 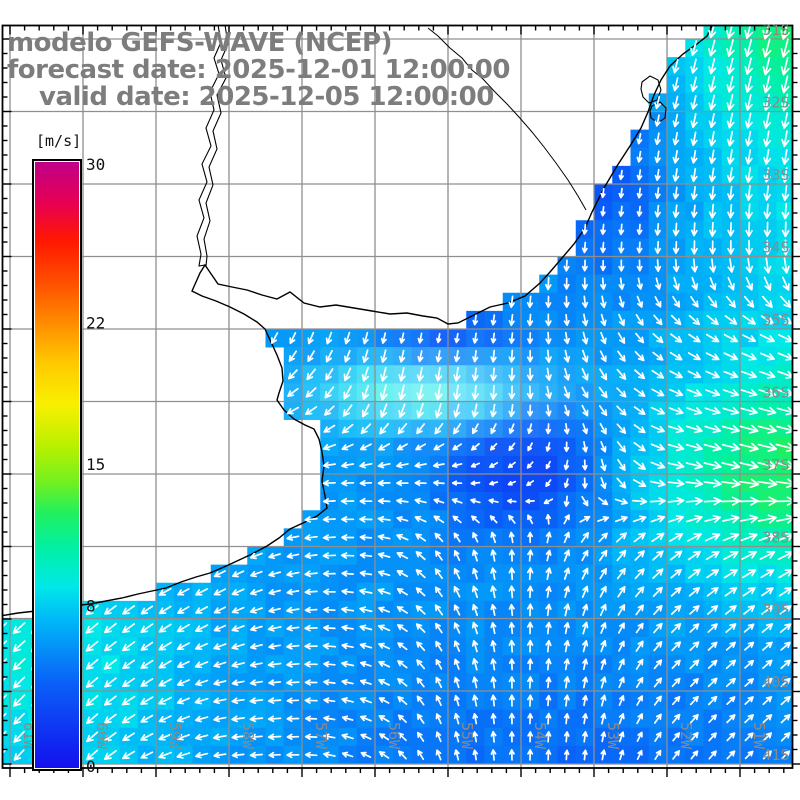 I want to click on lon-label: 56W, so click(x=394, y=736).